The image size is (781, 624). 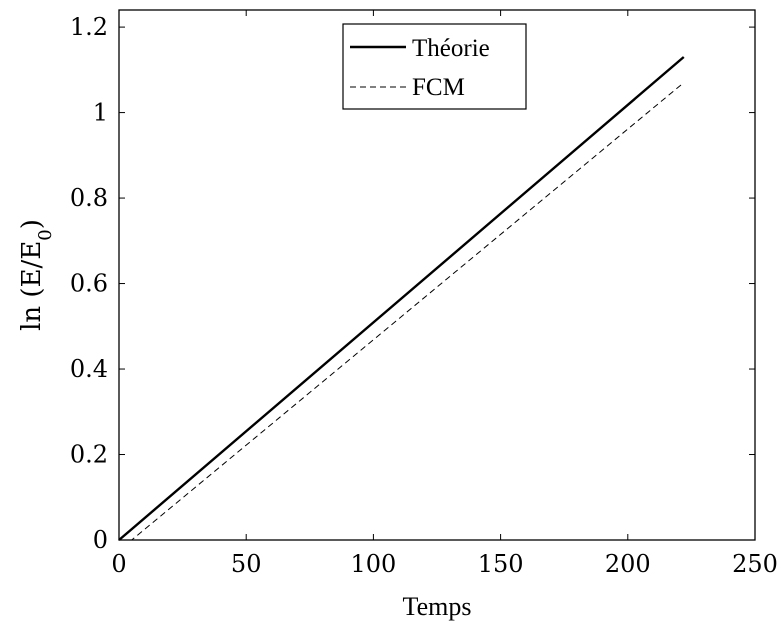 What do you see at coordinates (246, 564) in the screenshot?
I see `x-tick-label: 50` at bounding box center [246, 564].